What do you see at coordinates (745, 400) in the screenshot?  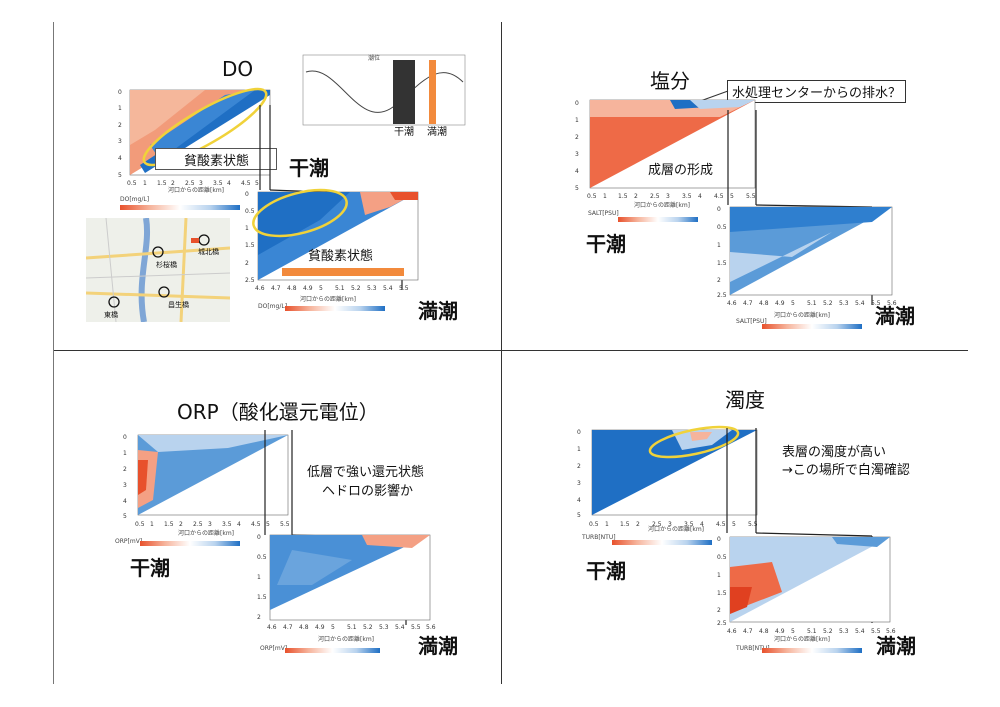 I see `turb-title: 濁度` at bounding box center [745, 400].